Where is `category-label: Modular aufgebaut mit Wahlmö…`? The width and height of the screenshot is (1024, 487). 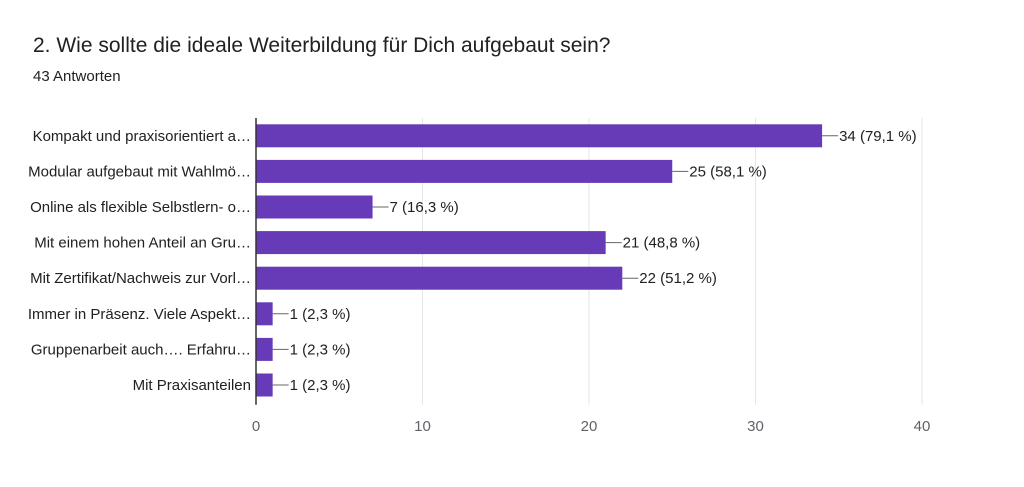 category-label: Modular aufgebaut mit Wahlmö… is located at coordinates (139, 171).